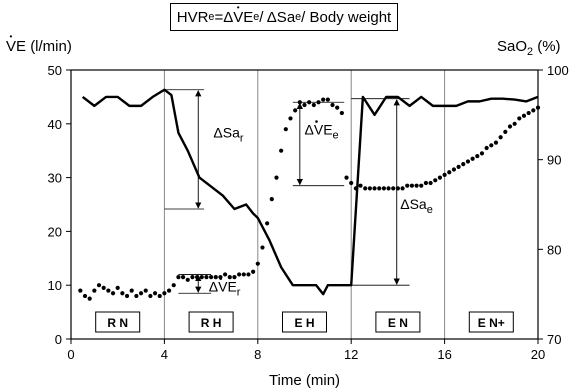 The image size is (577, 392). What do you see at coordinates (316, 121) in the screenshot?
I see `annotation-dot-accent` at bounding box center [316, 121].